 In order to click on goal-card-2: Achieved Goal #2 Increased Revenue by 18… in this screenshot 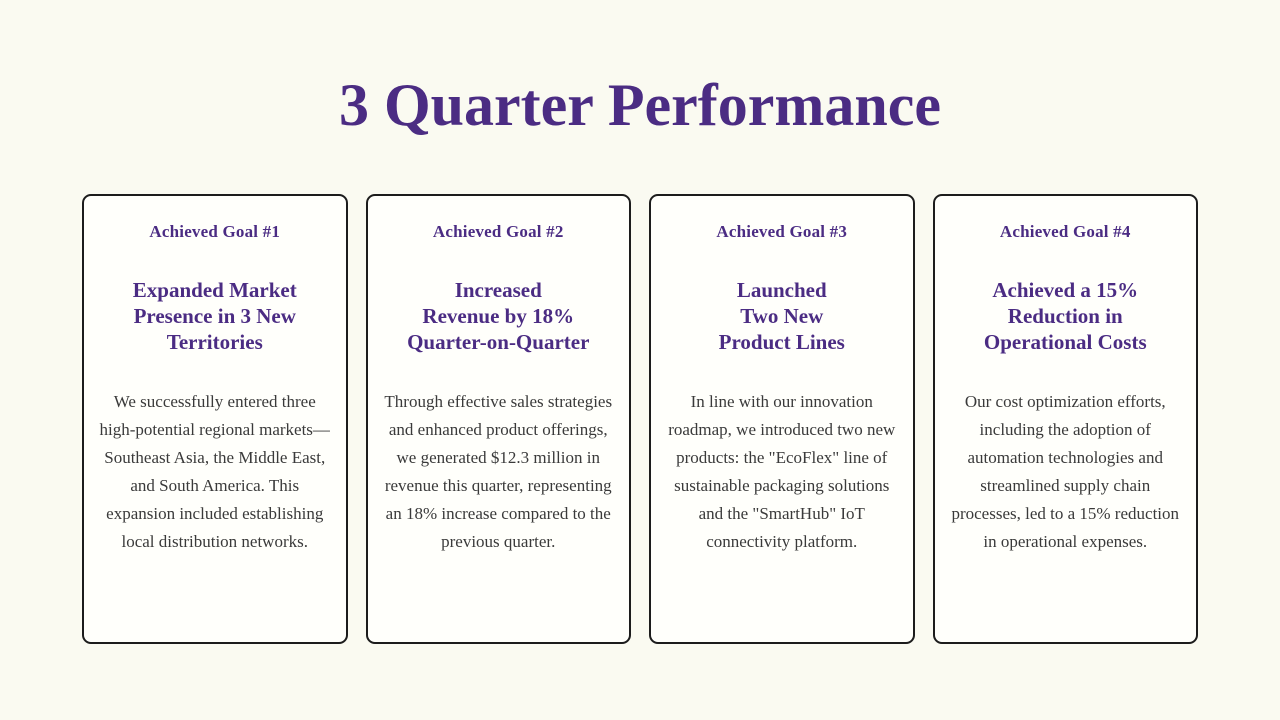, I will do `click(498, 419)`.